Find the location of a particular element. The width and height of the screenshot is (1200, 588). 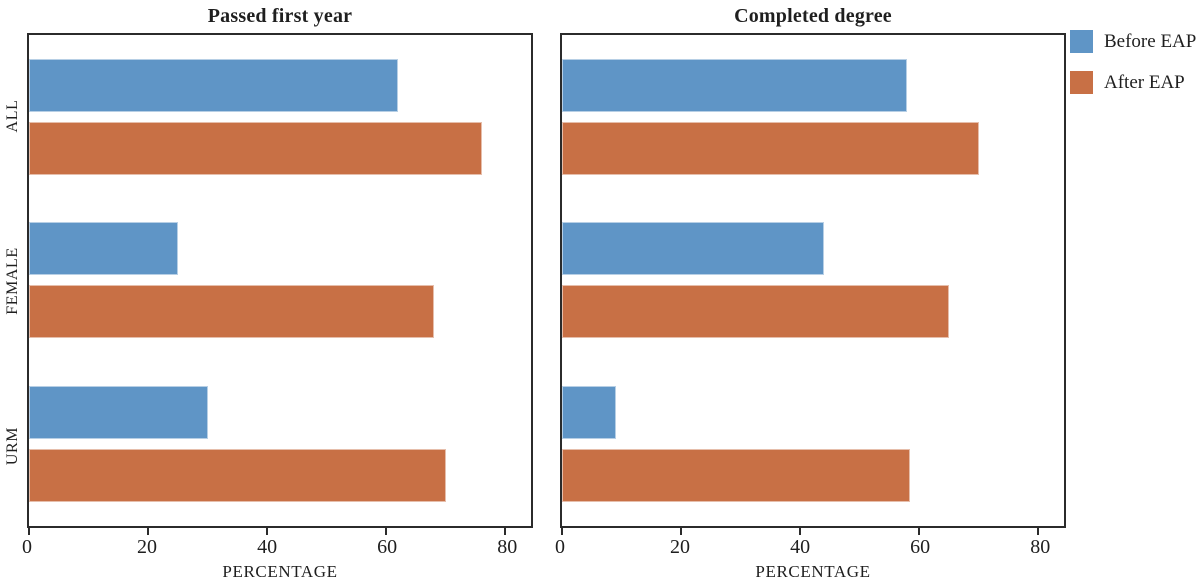

y-axis-labels: ALL FEMALE URM is located at coordinates (13, 280).